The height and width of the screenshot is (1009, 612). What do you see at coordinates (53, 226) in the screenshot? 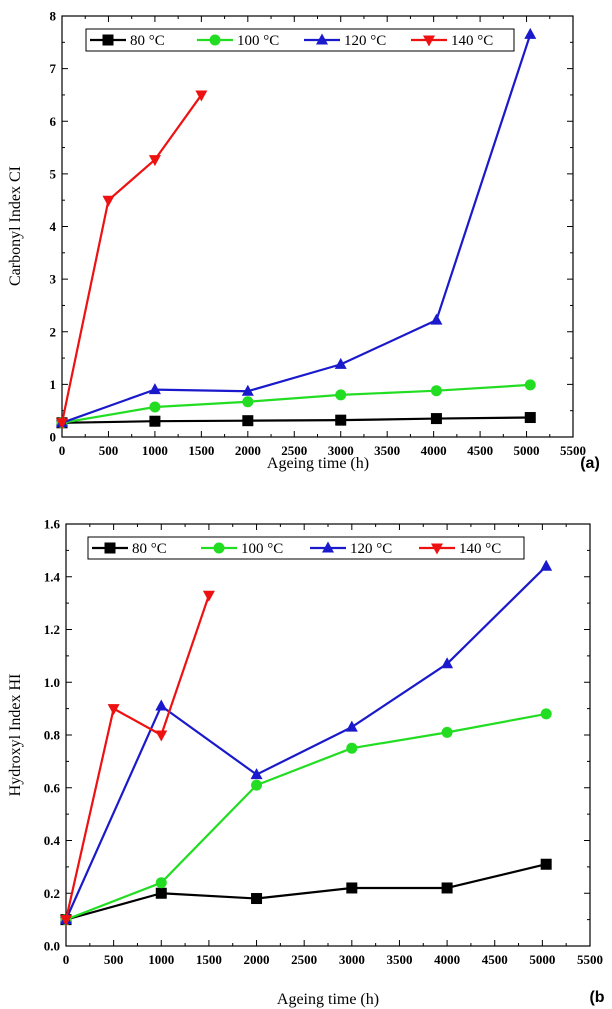
I see `y-tick-label: 4` at bounding box center [53, 226].